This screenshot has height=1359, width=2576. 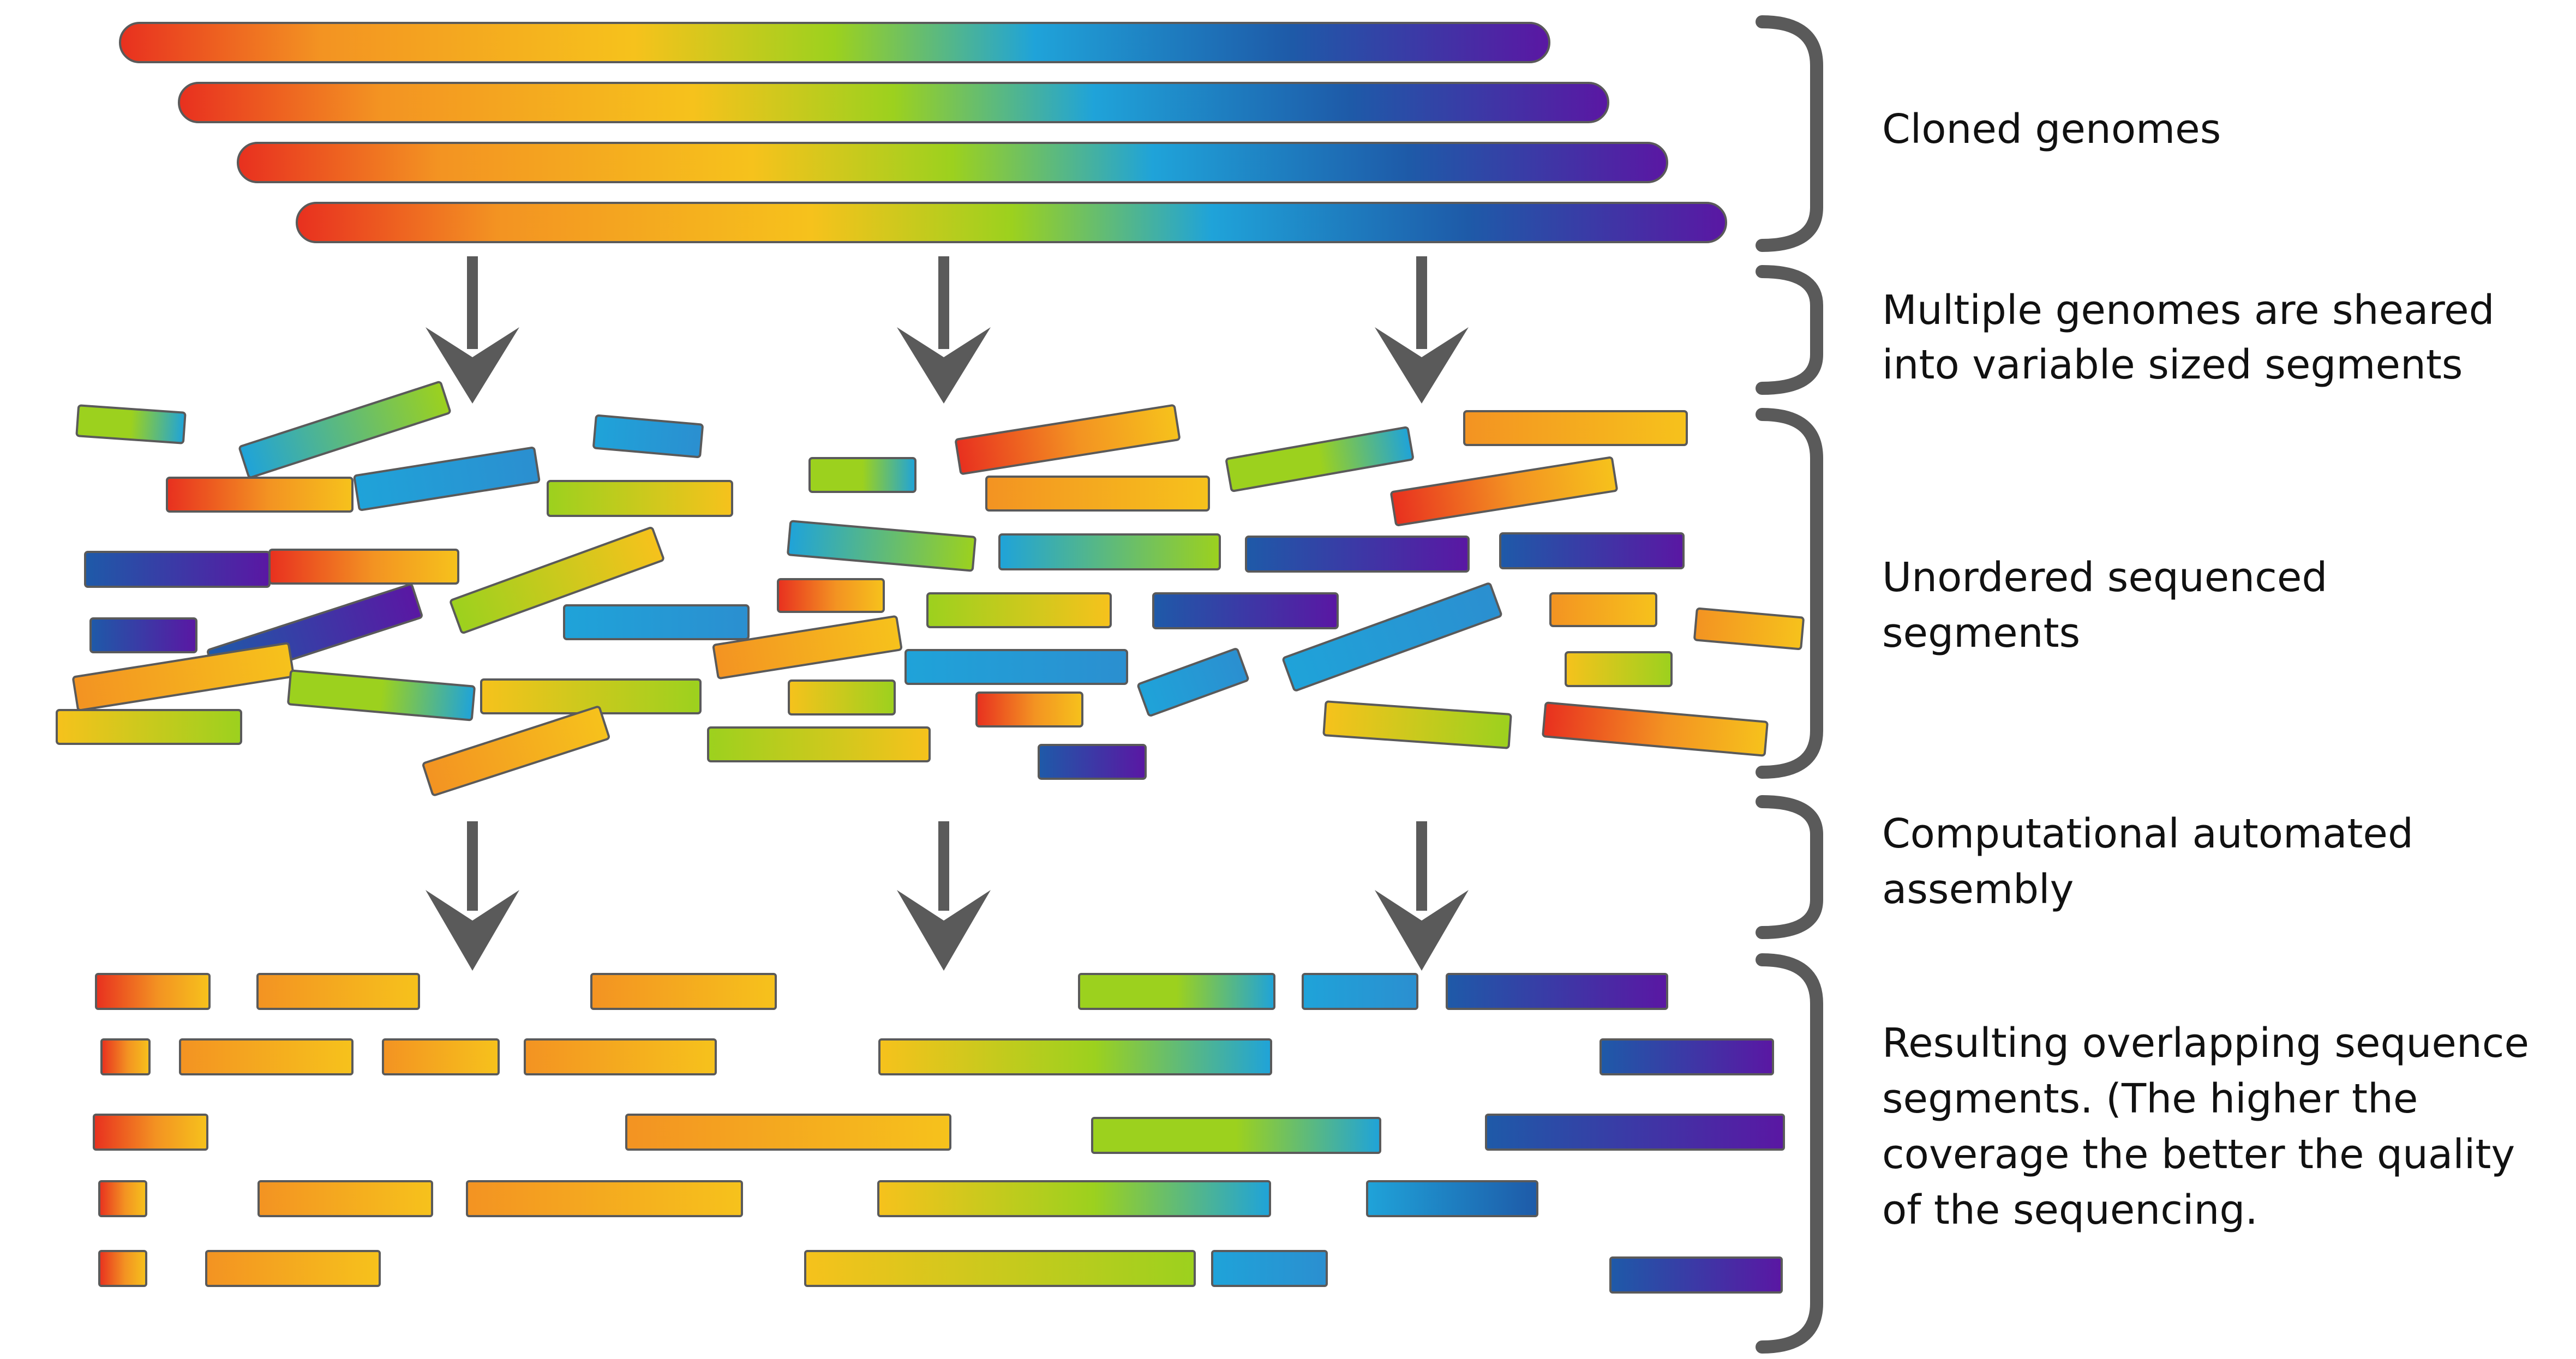 What do you see at coordinates (2150, 1098) in the screenshot?
I see `label-line: segments. (The higher the` at bounding box center [2150, 1098].